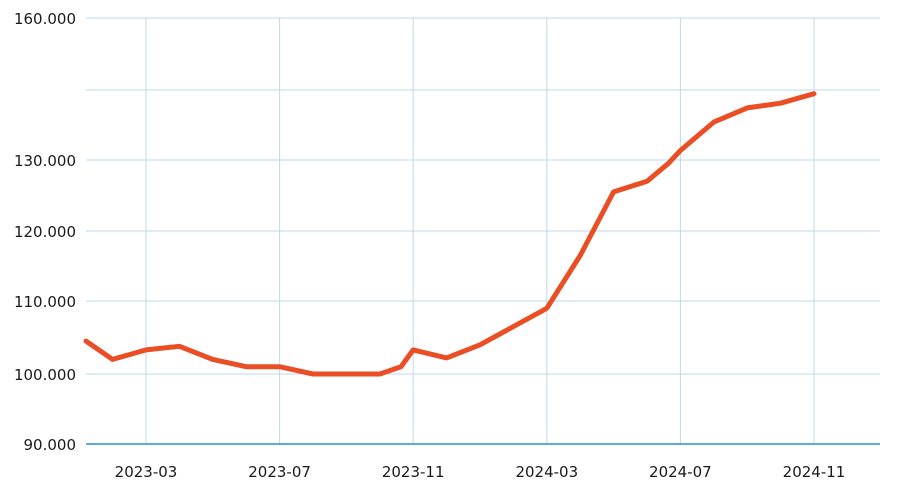 This screenshot has width=900, height=494. I want to click on y-tick-label: 120.000, so click(45, 232).